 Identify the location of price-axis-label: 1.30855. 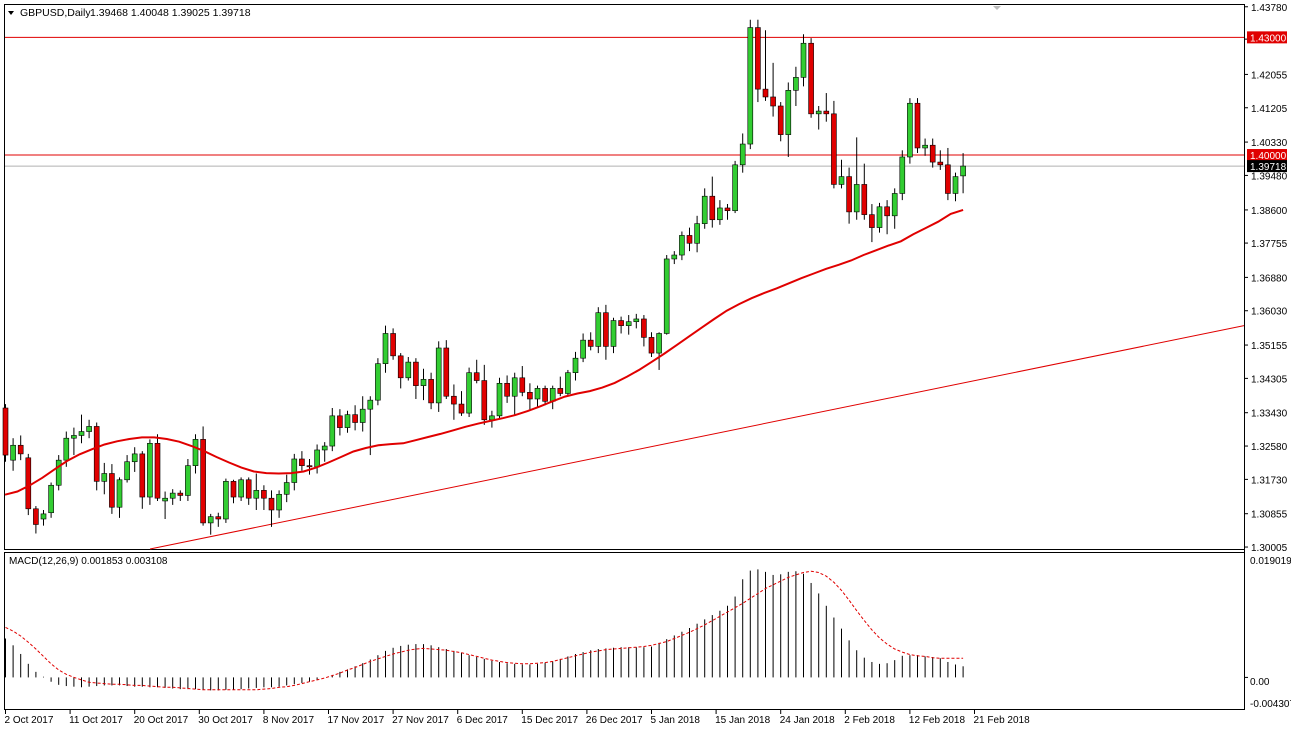
(1269, 515).